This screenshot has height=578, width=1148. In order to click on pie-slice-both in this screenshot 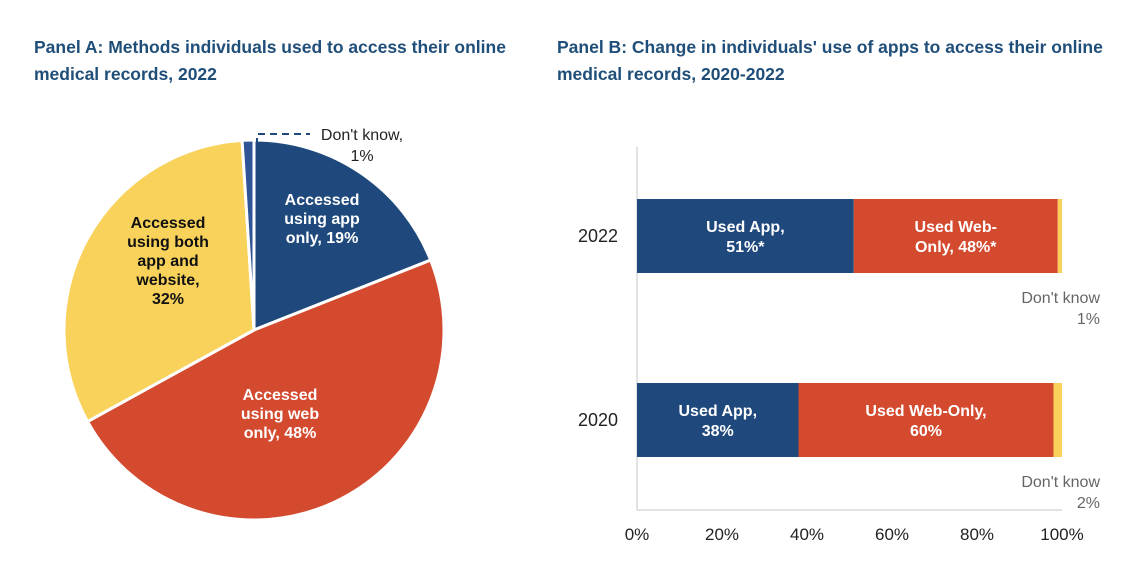, I will do `click(159, 281)`.